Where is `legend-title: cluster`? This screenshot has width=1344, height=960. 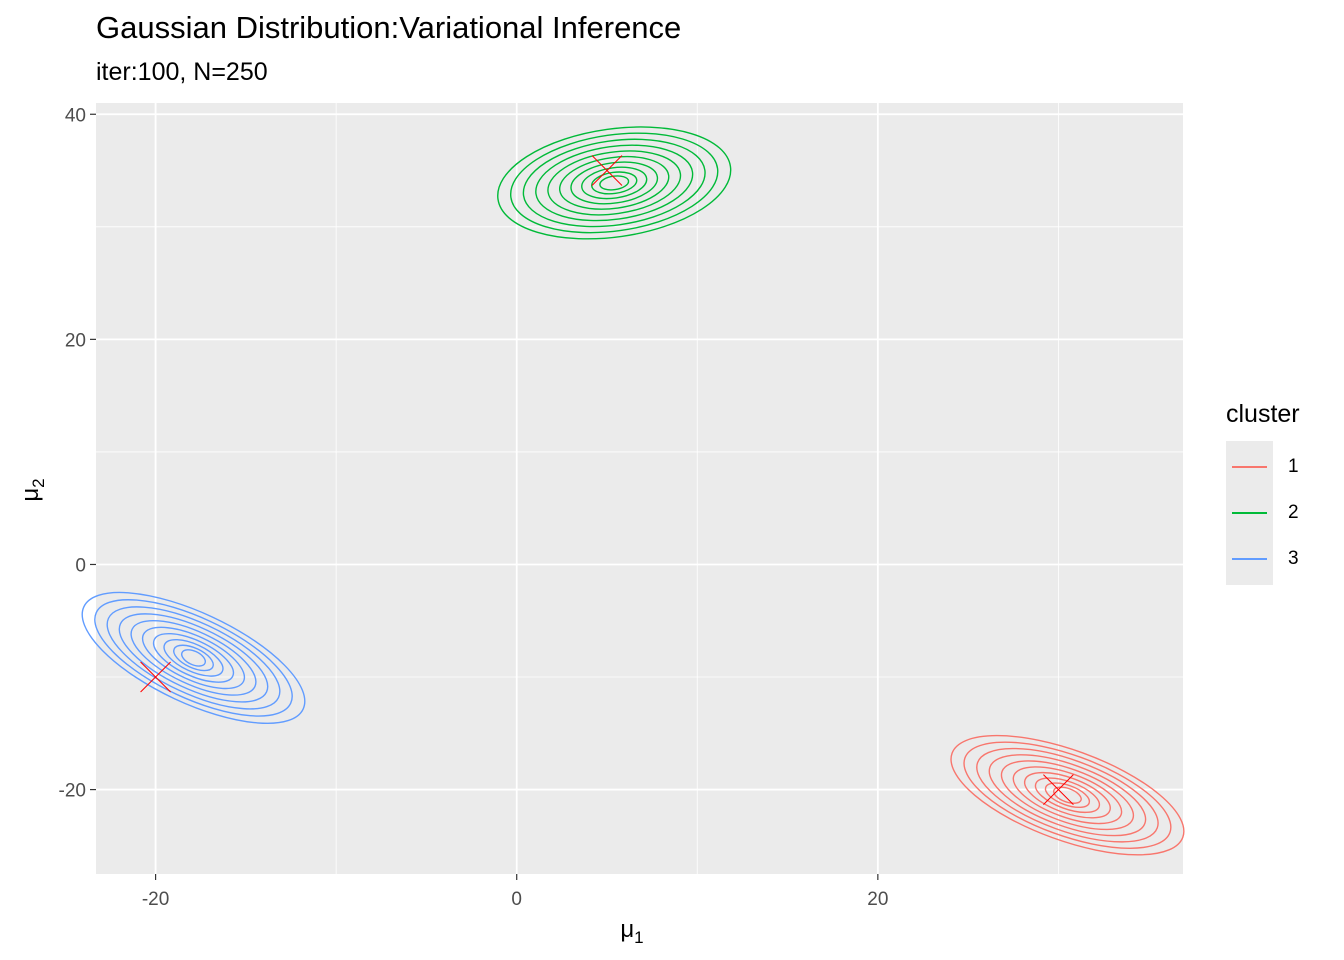 legend-title: cluster is located at coordinates (1263, 414).